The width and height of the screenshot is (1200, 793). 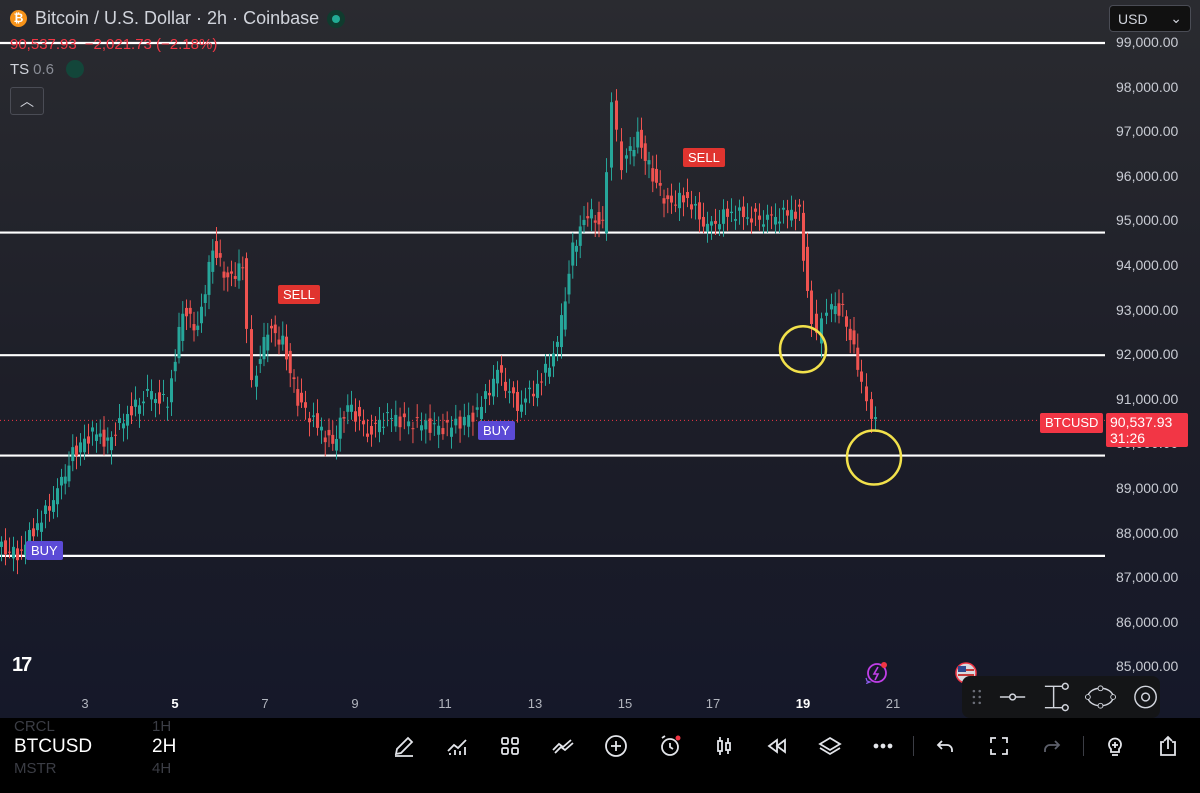 What do you see at coordinates (945, 746) in the screenshot?
I see `undo-icon` at bounding box center [945, 746].